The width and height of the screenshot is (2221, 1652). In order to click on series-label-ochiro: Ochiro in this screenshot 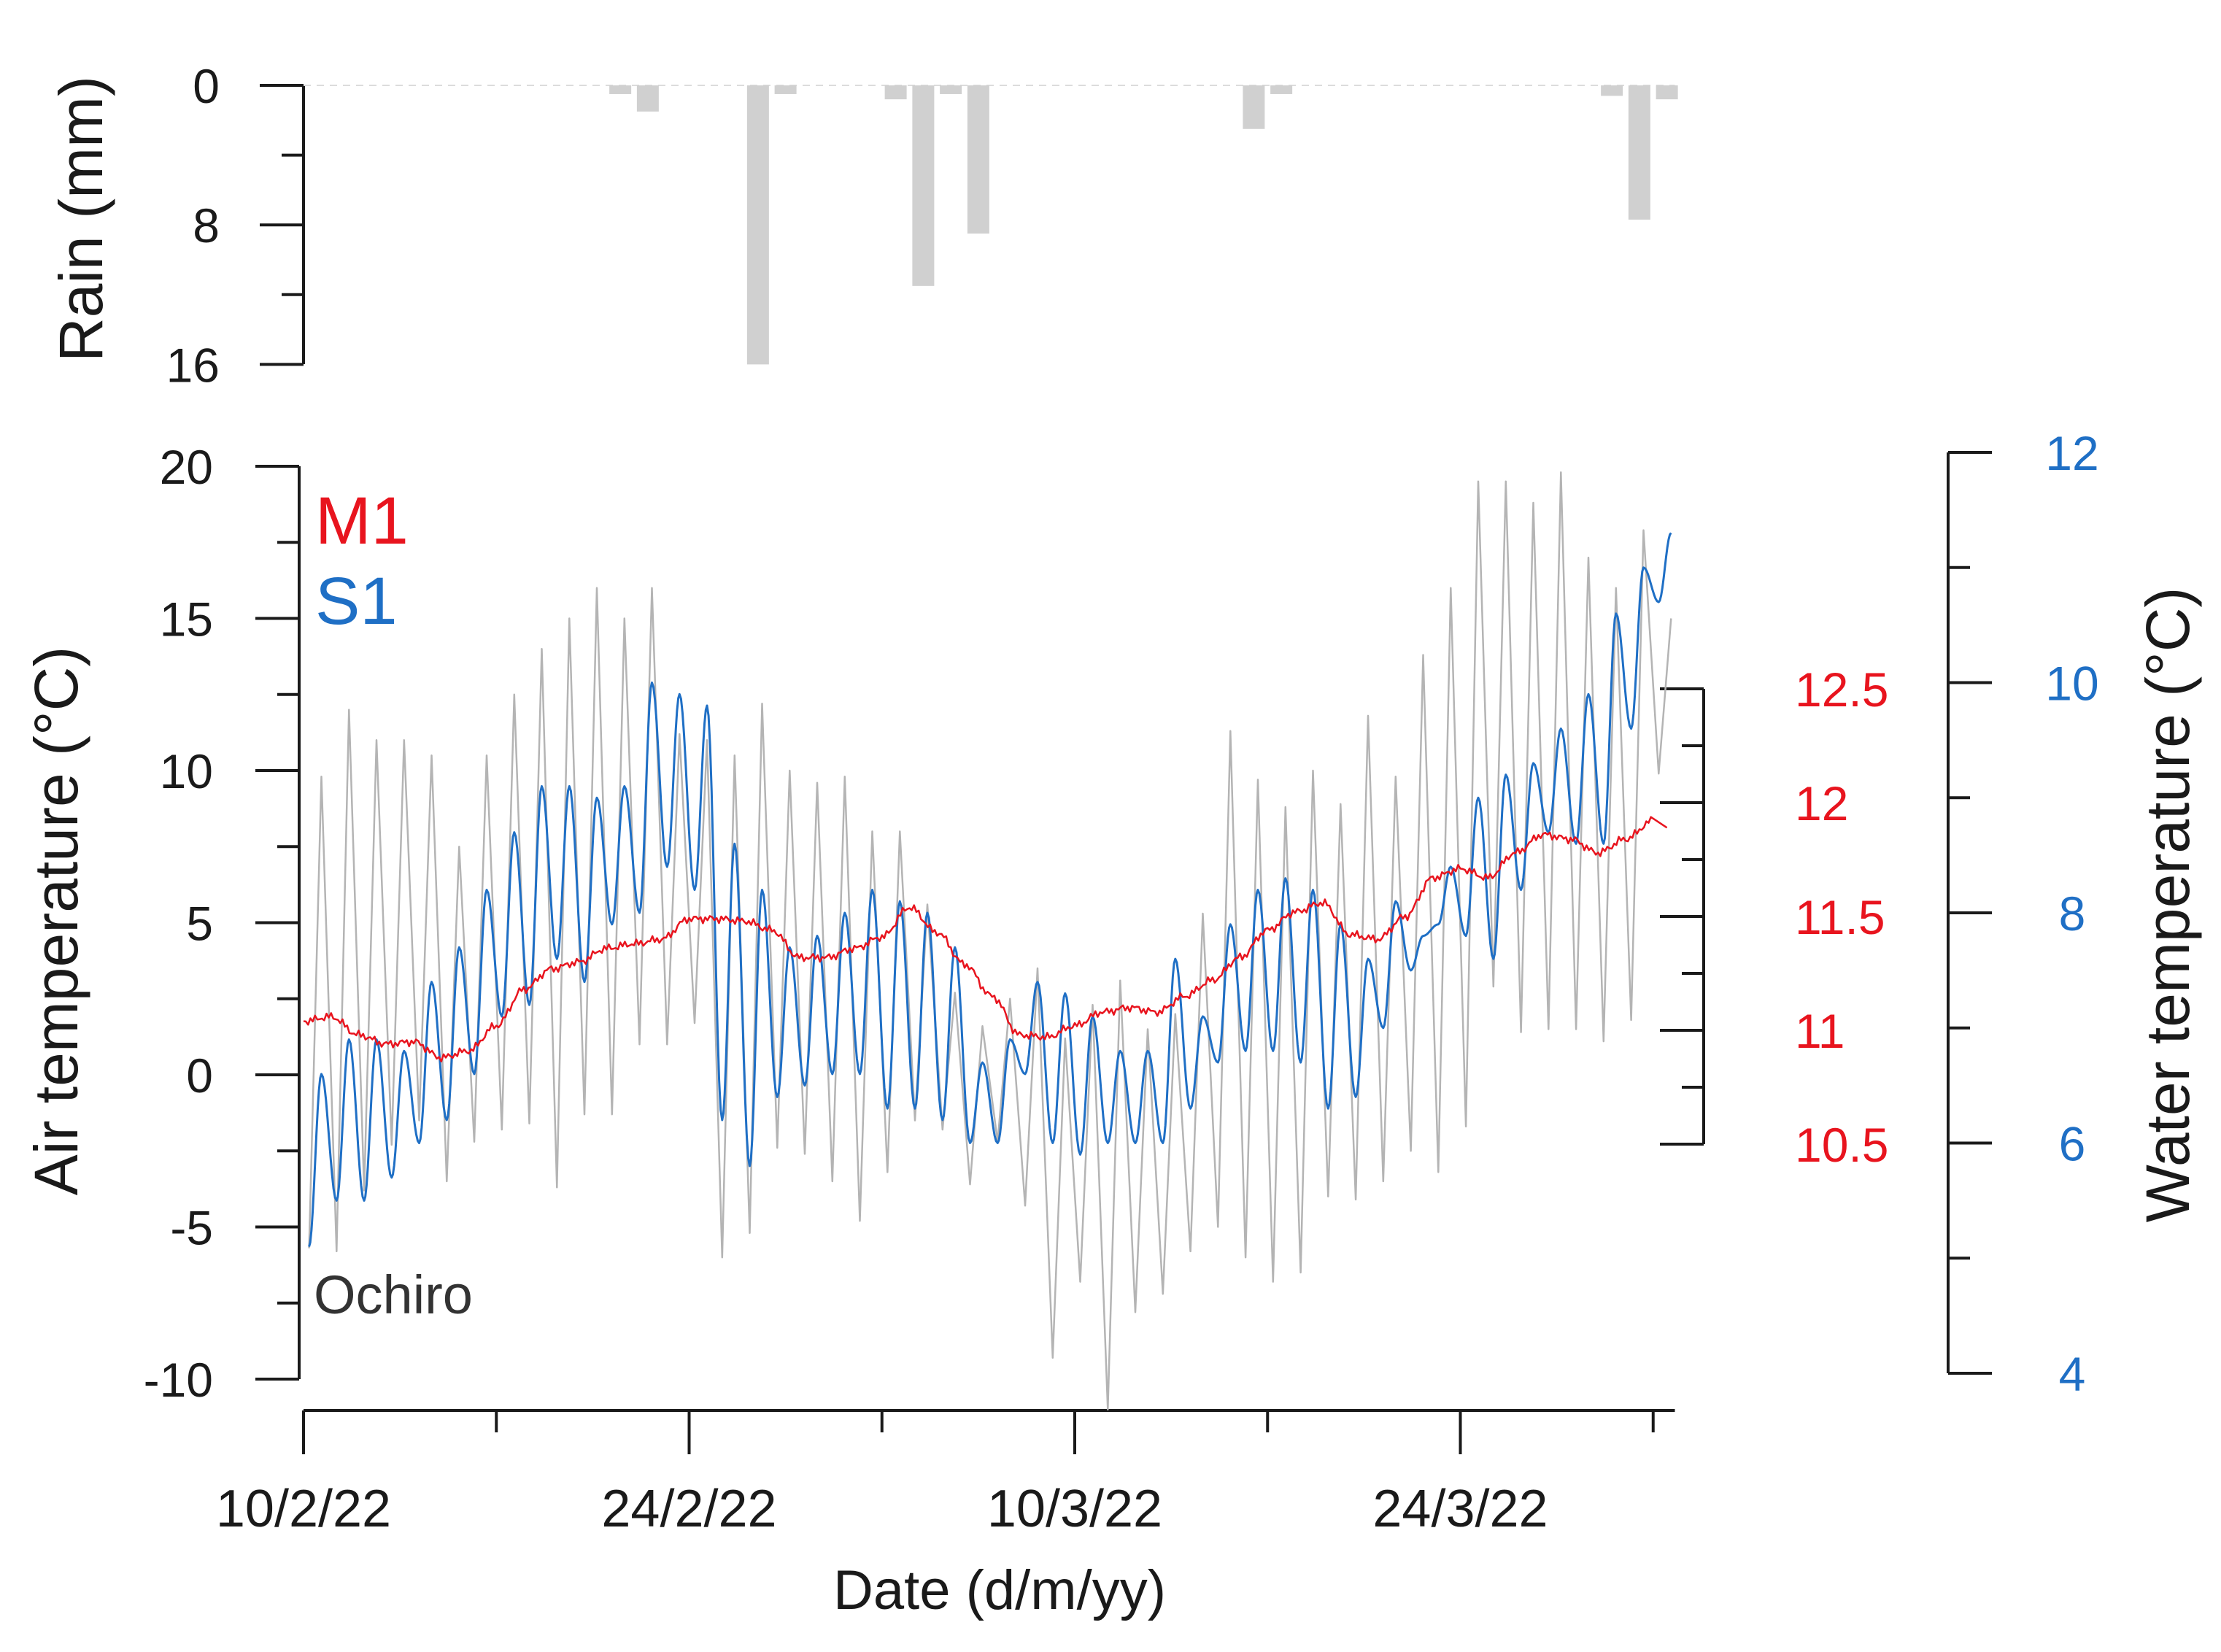, I will do `click(393, 1295)`.